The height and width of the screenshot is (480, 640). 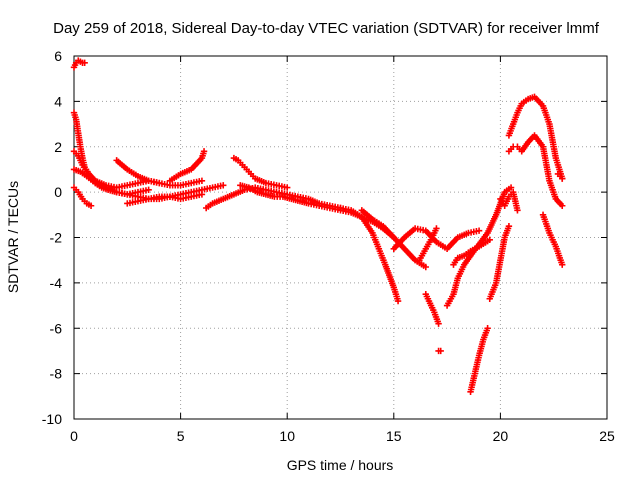 I want to click on y-tick-label: -8, so click(x=56, y=374).